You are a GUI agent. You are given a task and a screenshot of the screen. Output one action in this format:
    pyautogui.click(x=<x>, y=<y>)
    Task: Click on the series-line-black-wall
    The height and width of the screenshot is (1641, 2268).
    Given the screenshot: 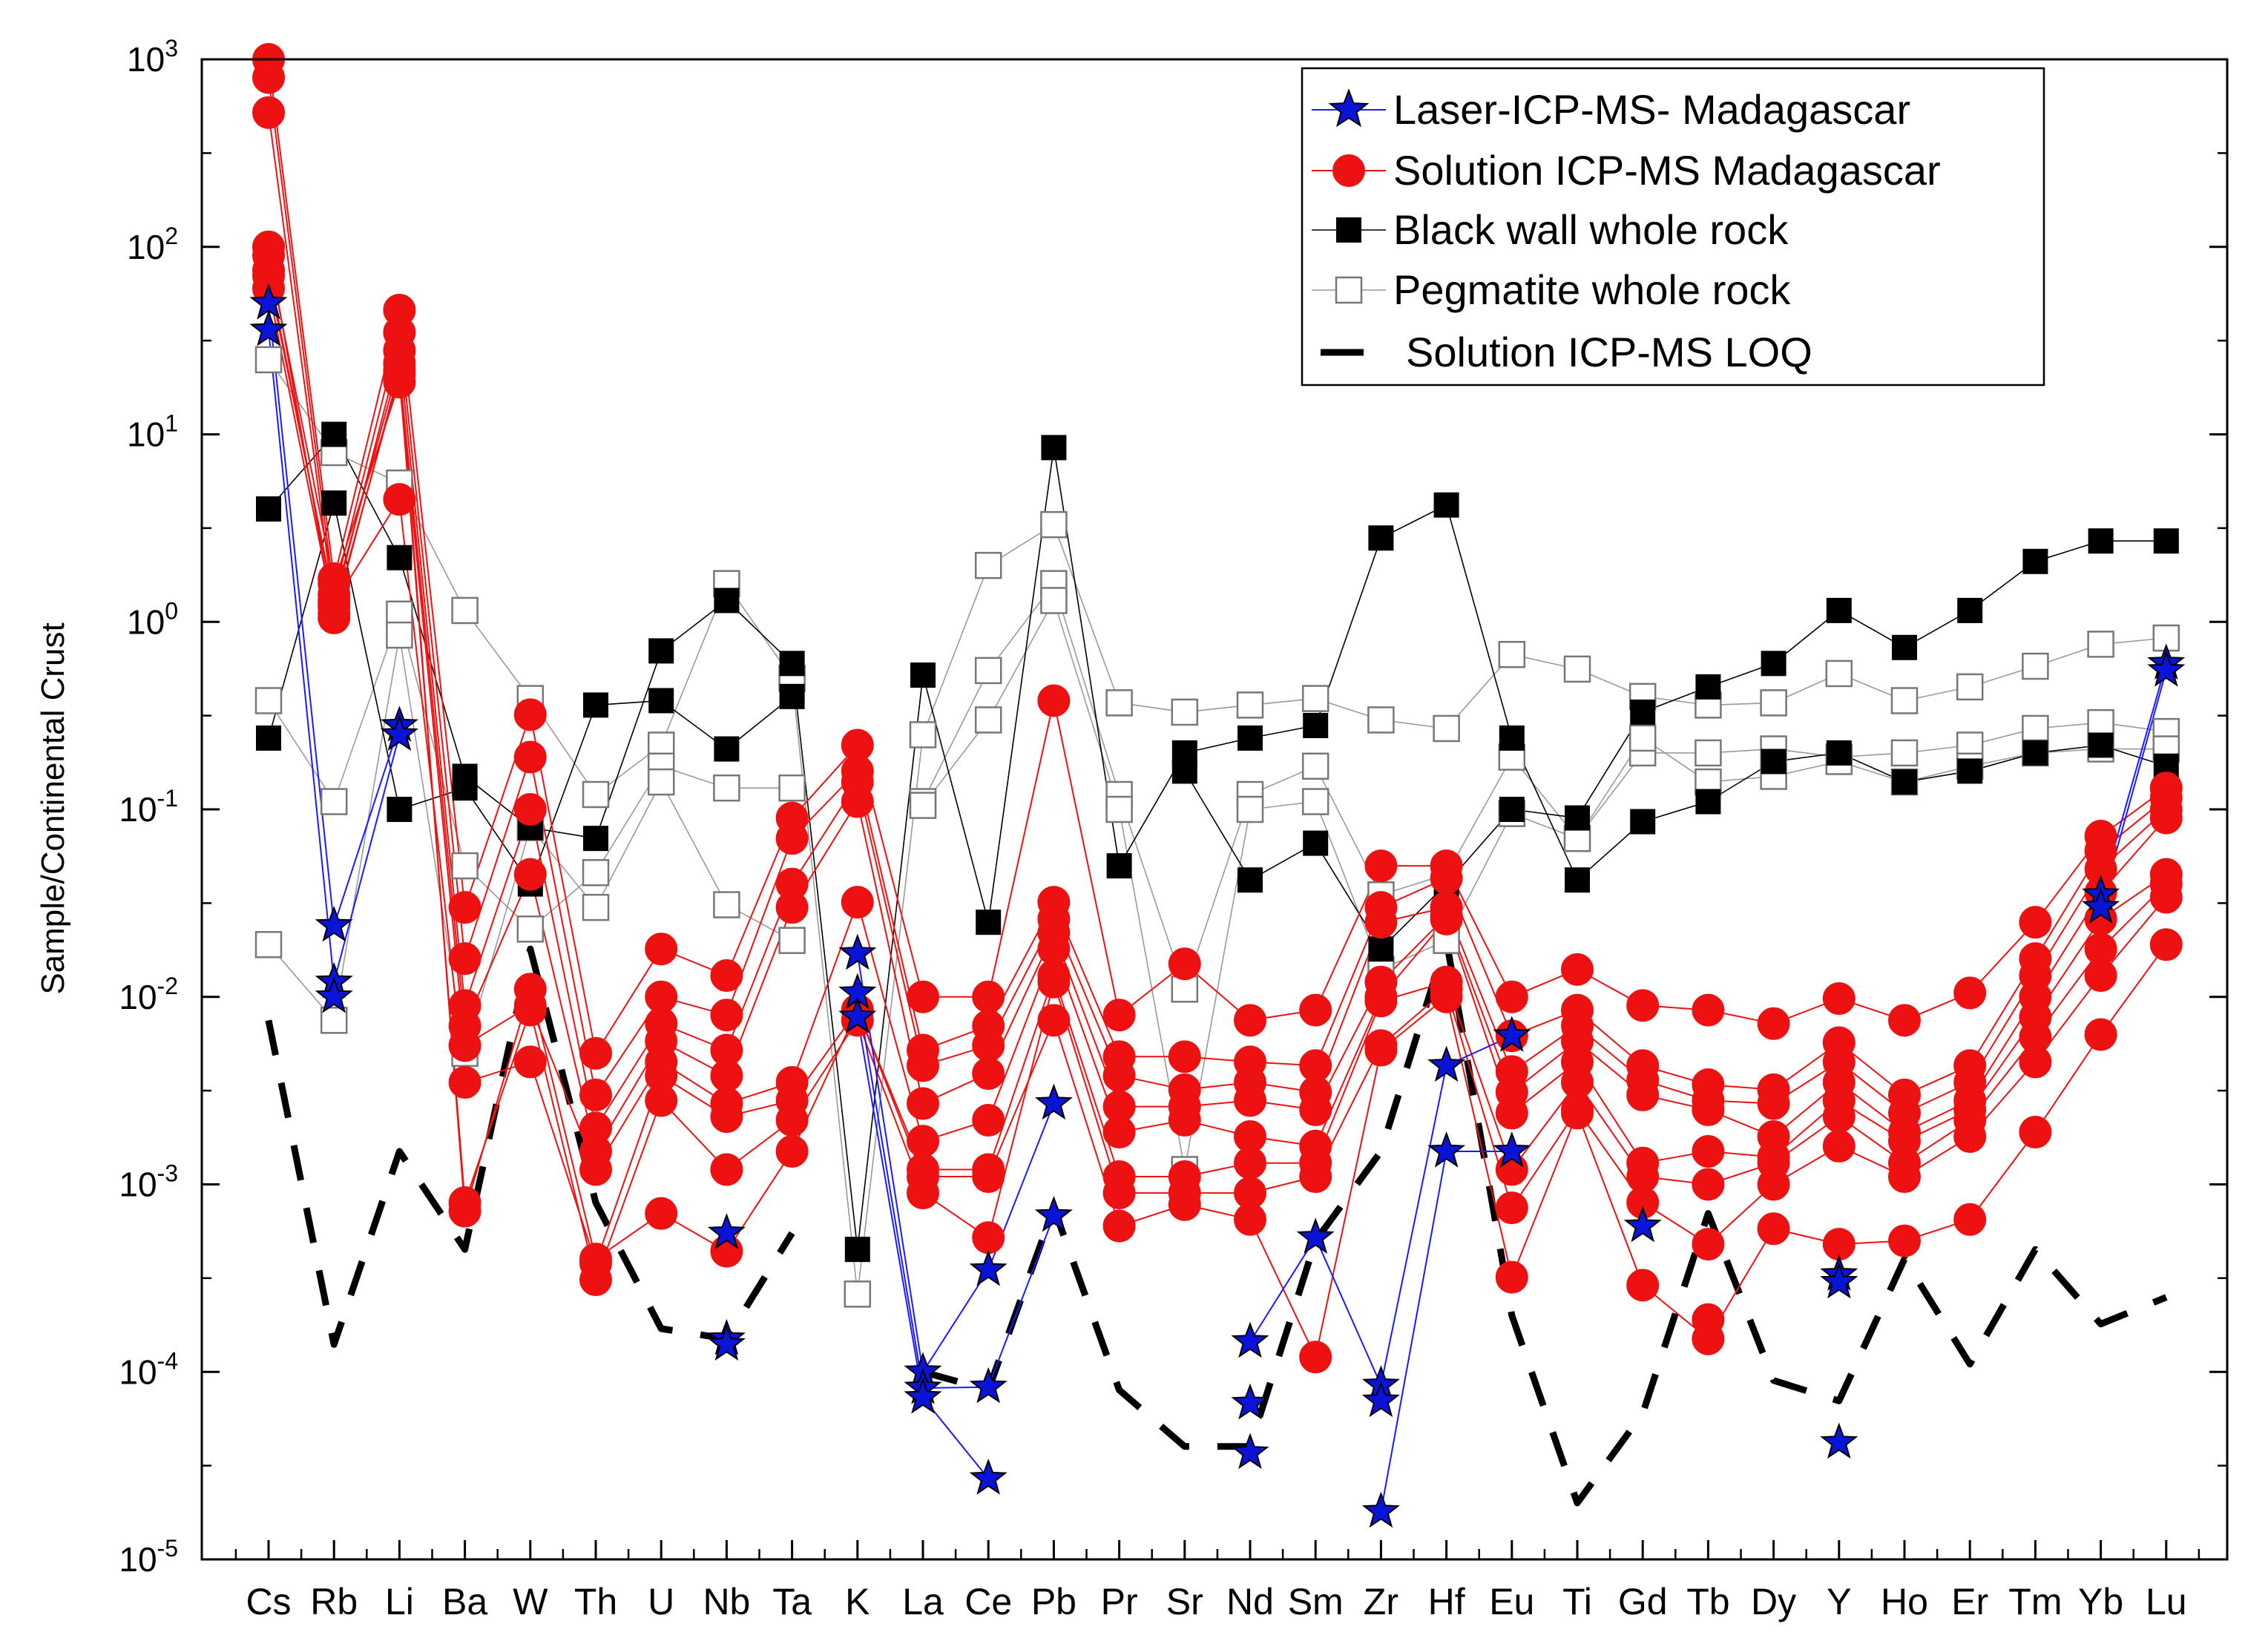 What is the action you would take?
    pyautogui.click(x=1675, y=745)
    